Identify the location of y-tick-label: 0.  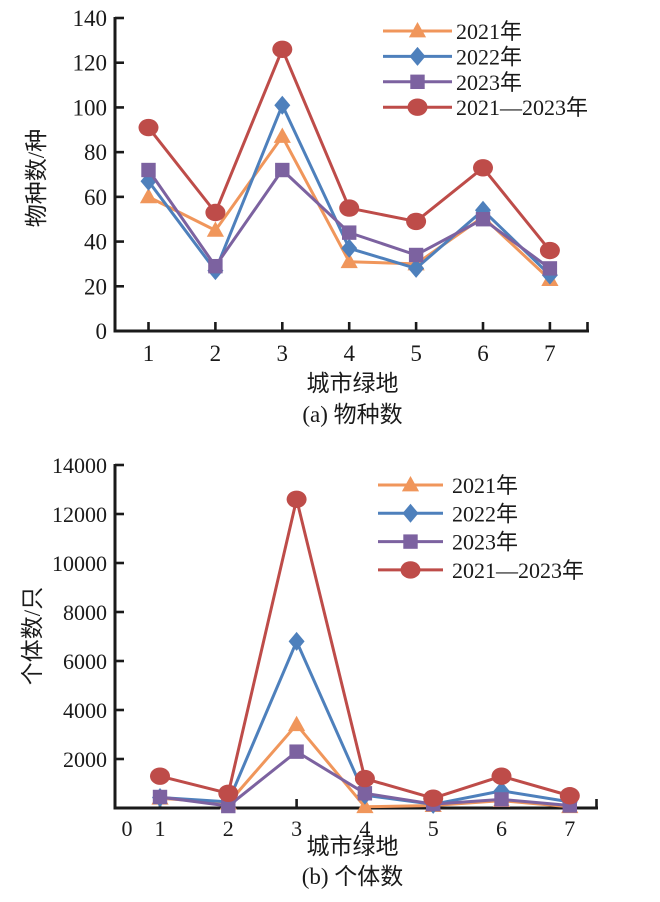
(102, 331).